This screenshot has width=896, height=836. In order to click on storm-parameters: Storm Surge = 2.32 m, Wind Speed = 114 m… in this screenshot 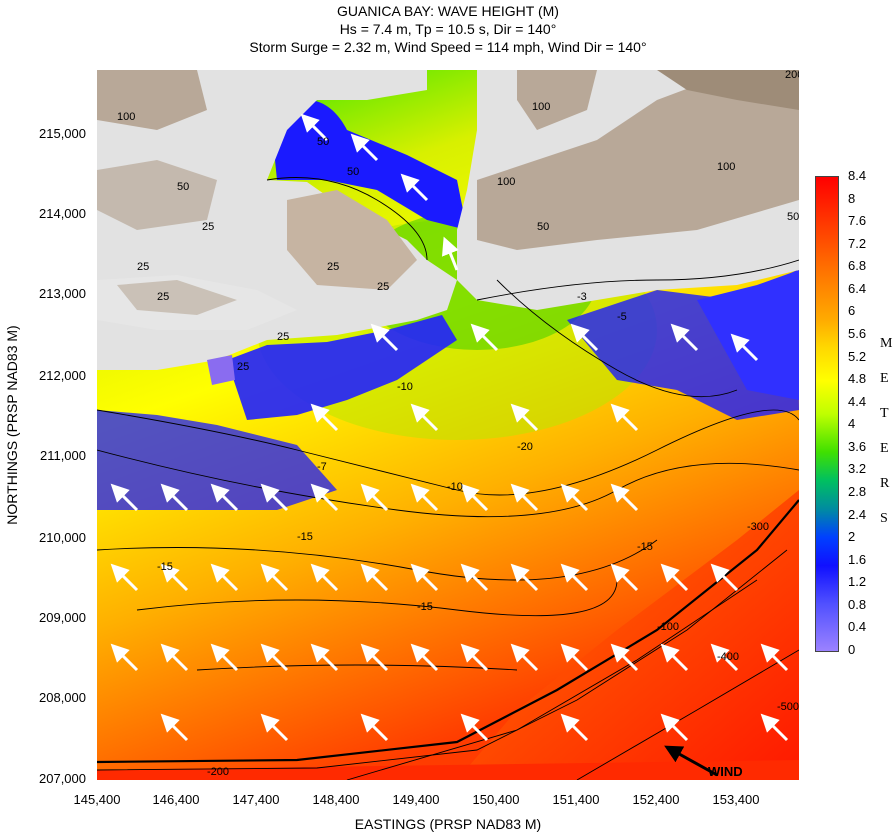, I will do `click(448, 47)`.